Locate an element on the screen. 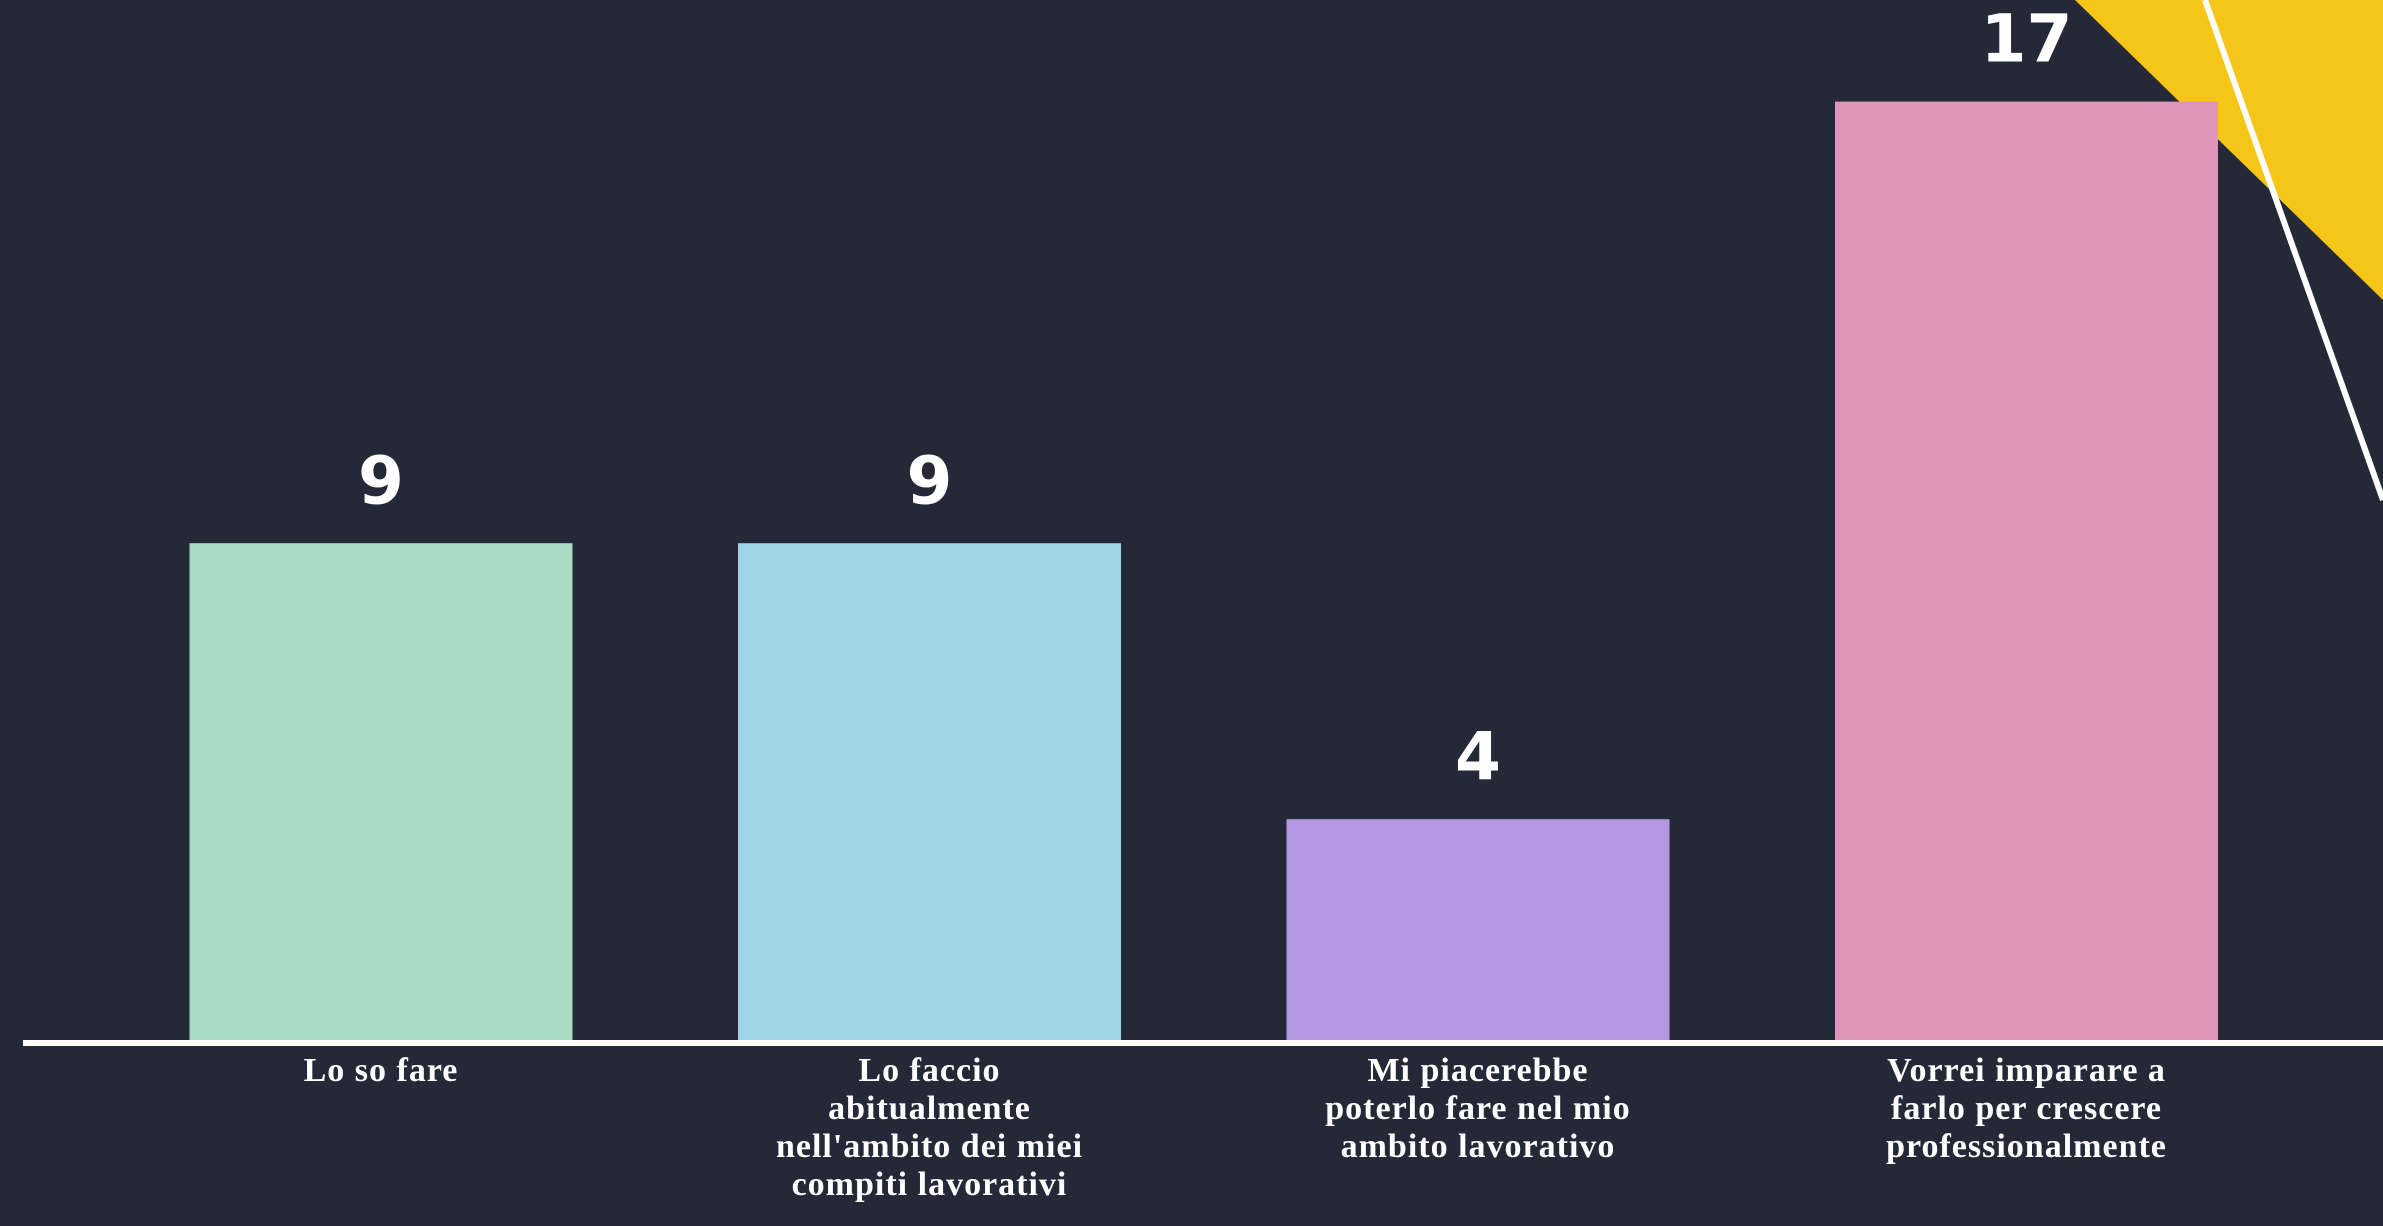  value-label: 17 is located at coordinates (2027, 39).